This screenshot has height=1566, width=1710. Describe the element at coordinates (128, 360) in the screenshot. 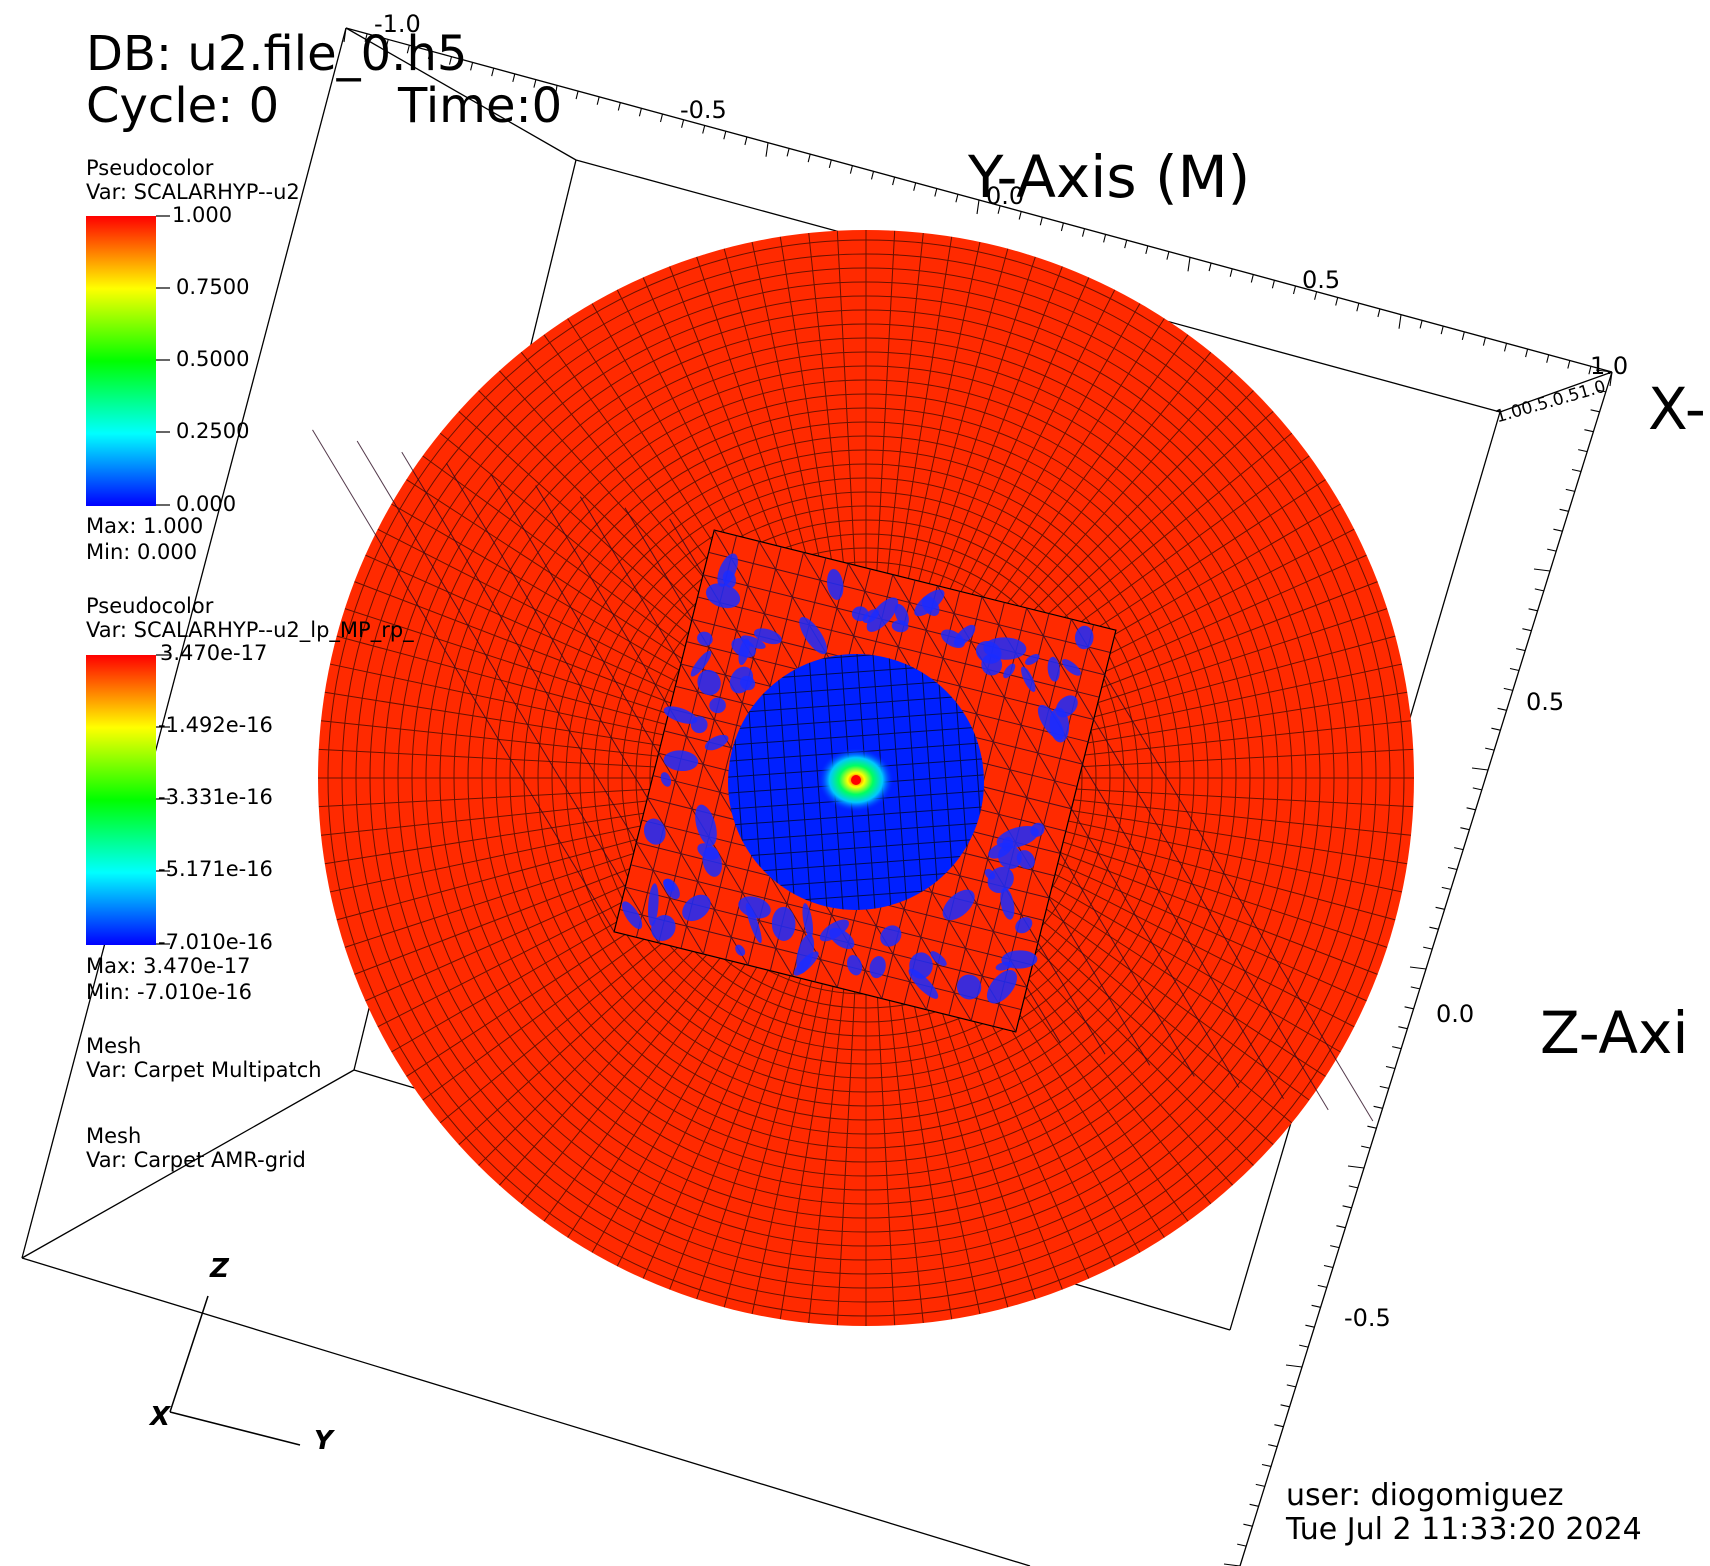

I see `colorbar-u2` at that location.